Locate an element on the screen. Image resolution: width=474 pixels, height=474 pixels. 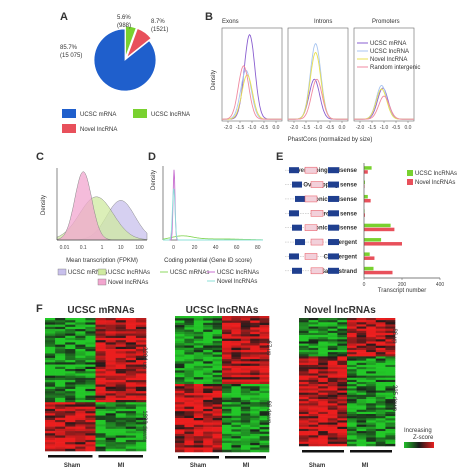
legend-label-e-0: UCSC lncRNAs is located at coordinates (436, 174).